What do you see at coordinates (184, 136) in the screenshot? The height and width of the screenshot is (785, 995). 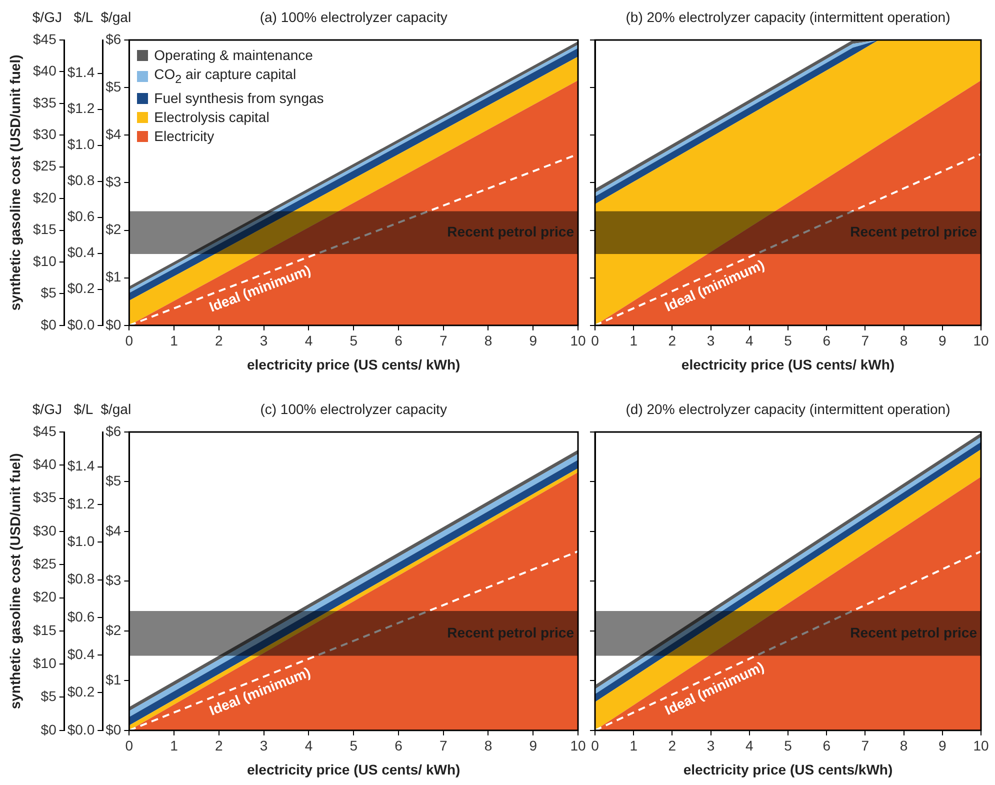 I see `legend-label: Electricity` at bounding box center [184, 136].